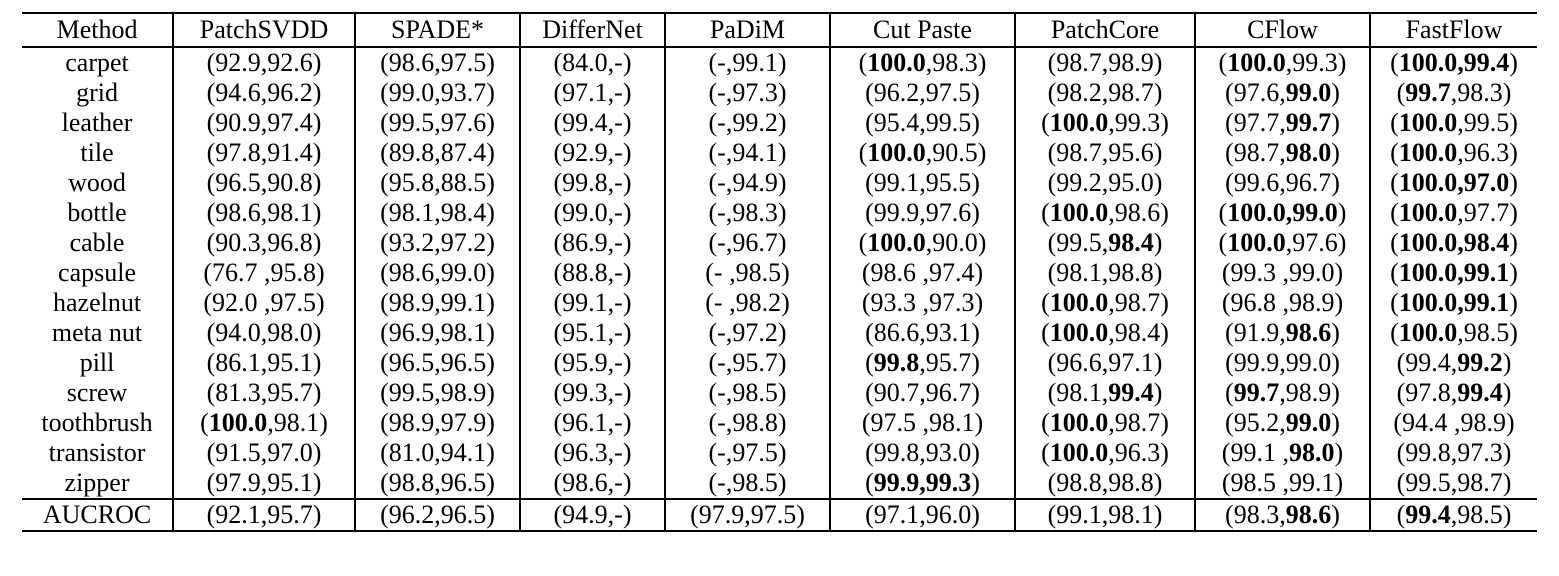 This screenshot has width=1559, height=576. I want to click on column-header-patchsvdd: PatchSVDD, so click(264, 30).